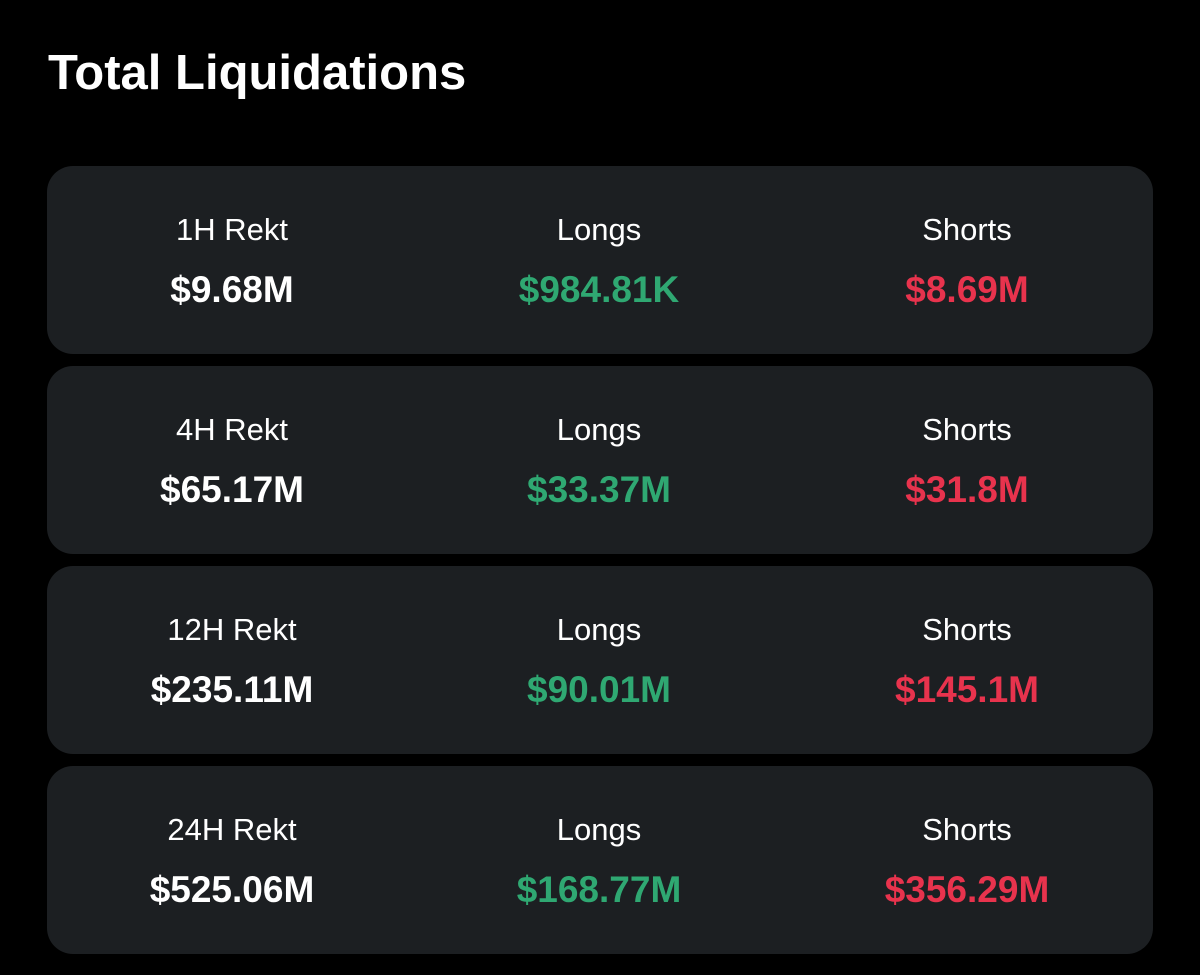 This screenshot has width=1200, height=975. What do you see at coordinates (232, 460) in the screenshot?
I see `total-column: 4H Rekt $65.17M` at bounding box center [232, 460].